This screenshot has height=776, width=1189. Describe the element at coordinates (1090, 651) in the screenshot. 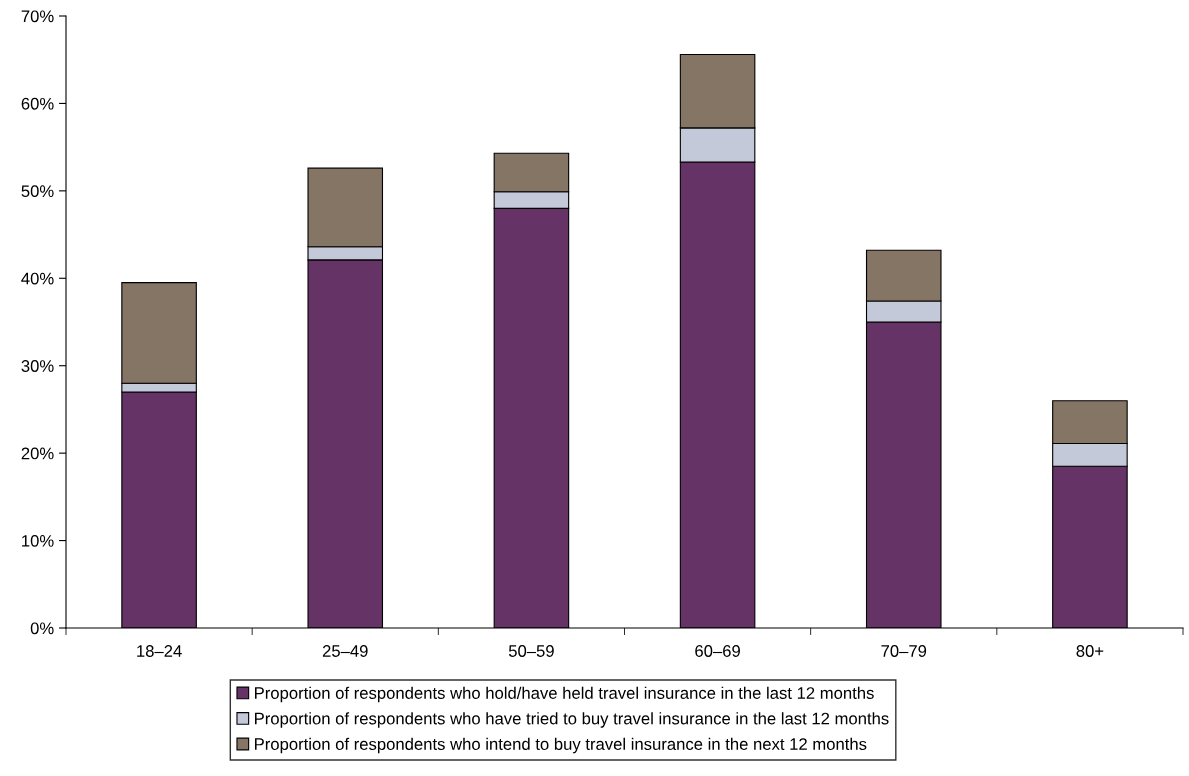

I see `x-tick-label: 80+` at that location.